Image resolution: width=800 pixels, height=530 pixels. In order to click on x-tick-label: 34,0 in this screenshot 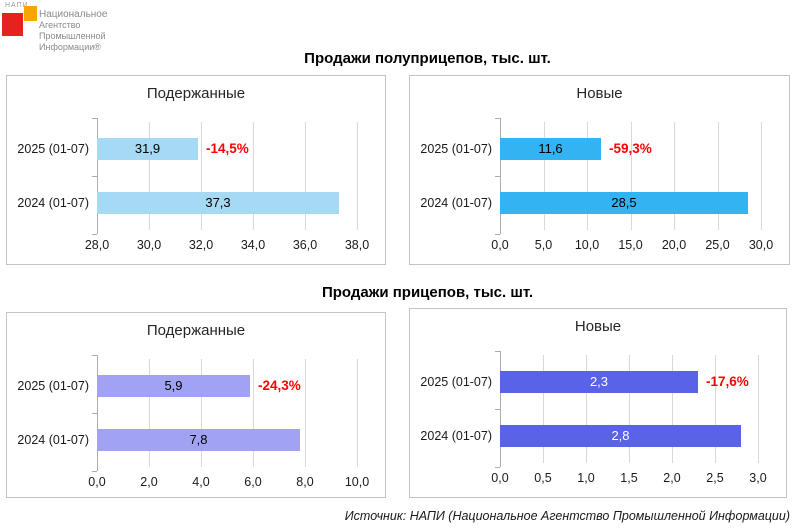, I will do `click(253, 245)`.